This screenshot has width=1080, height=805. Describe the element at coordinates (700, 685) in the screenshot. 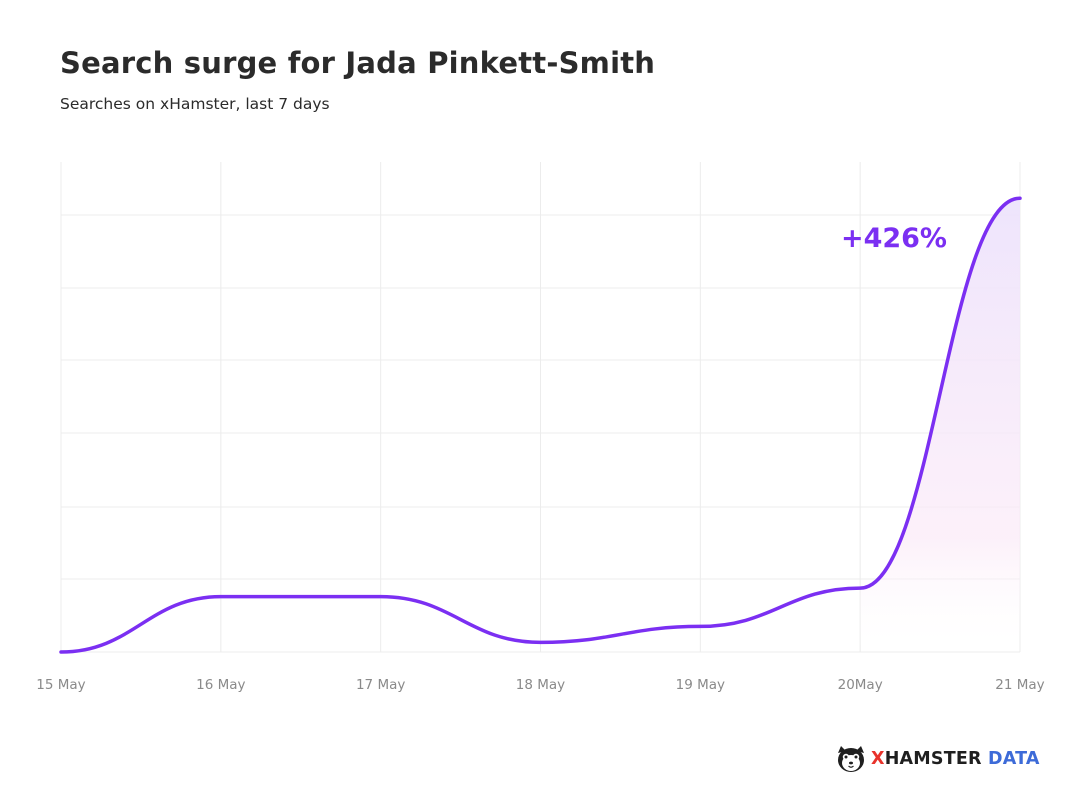

I see `x-tick-label: 19 May` at that location.